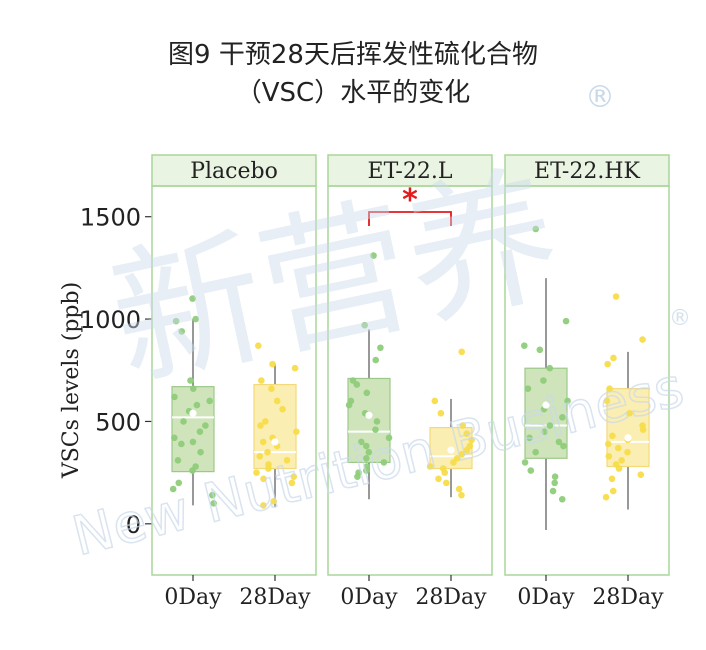 The height and width of the screenshot is (650, 706). I want to click on y-tick-label: 0, so click(133, 525).